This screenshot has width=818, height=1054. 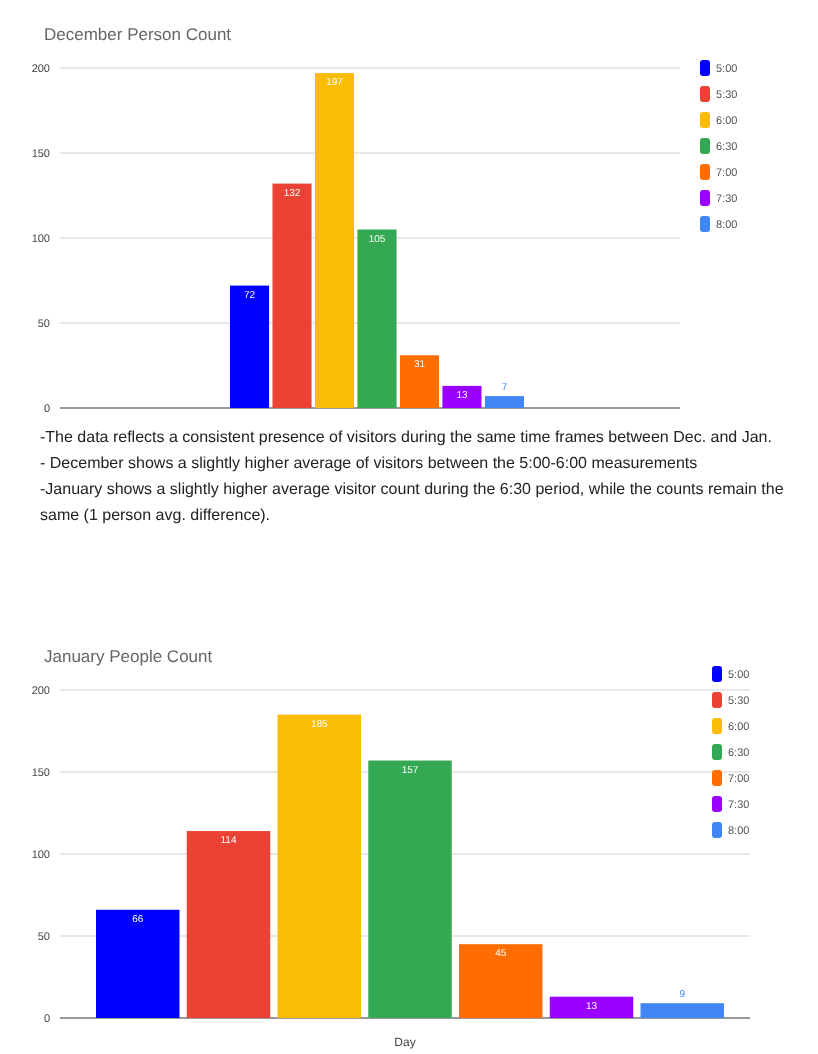 What do you see at coordinates (407, 438) in the screenshot?
I see `text: -The data reflects a consistent presence of visitors during the same time frames between Dec. and Jan.` at bounding box center [407, 438].